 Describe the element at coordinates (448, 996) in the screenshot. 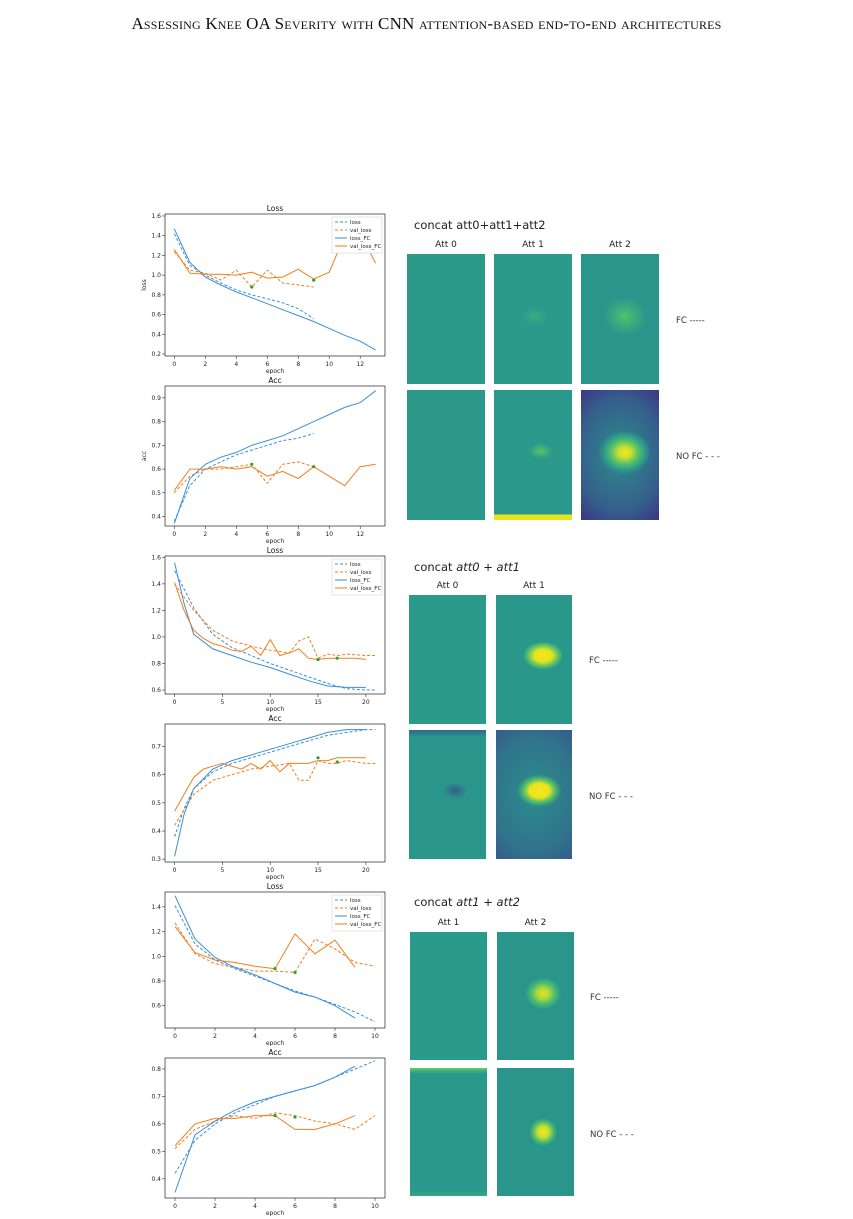

I see `heatmap-g3-fc-att1` at that location.